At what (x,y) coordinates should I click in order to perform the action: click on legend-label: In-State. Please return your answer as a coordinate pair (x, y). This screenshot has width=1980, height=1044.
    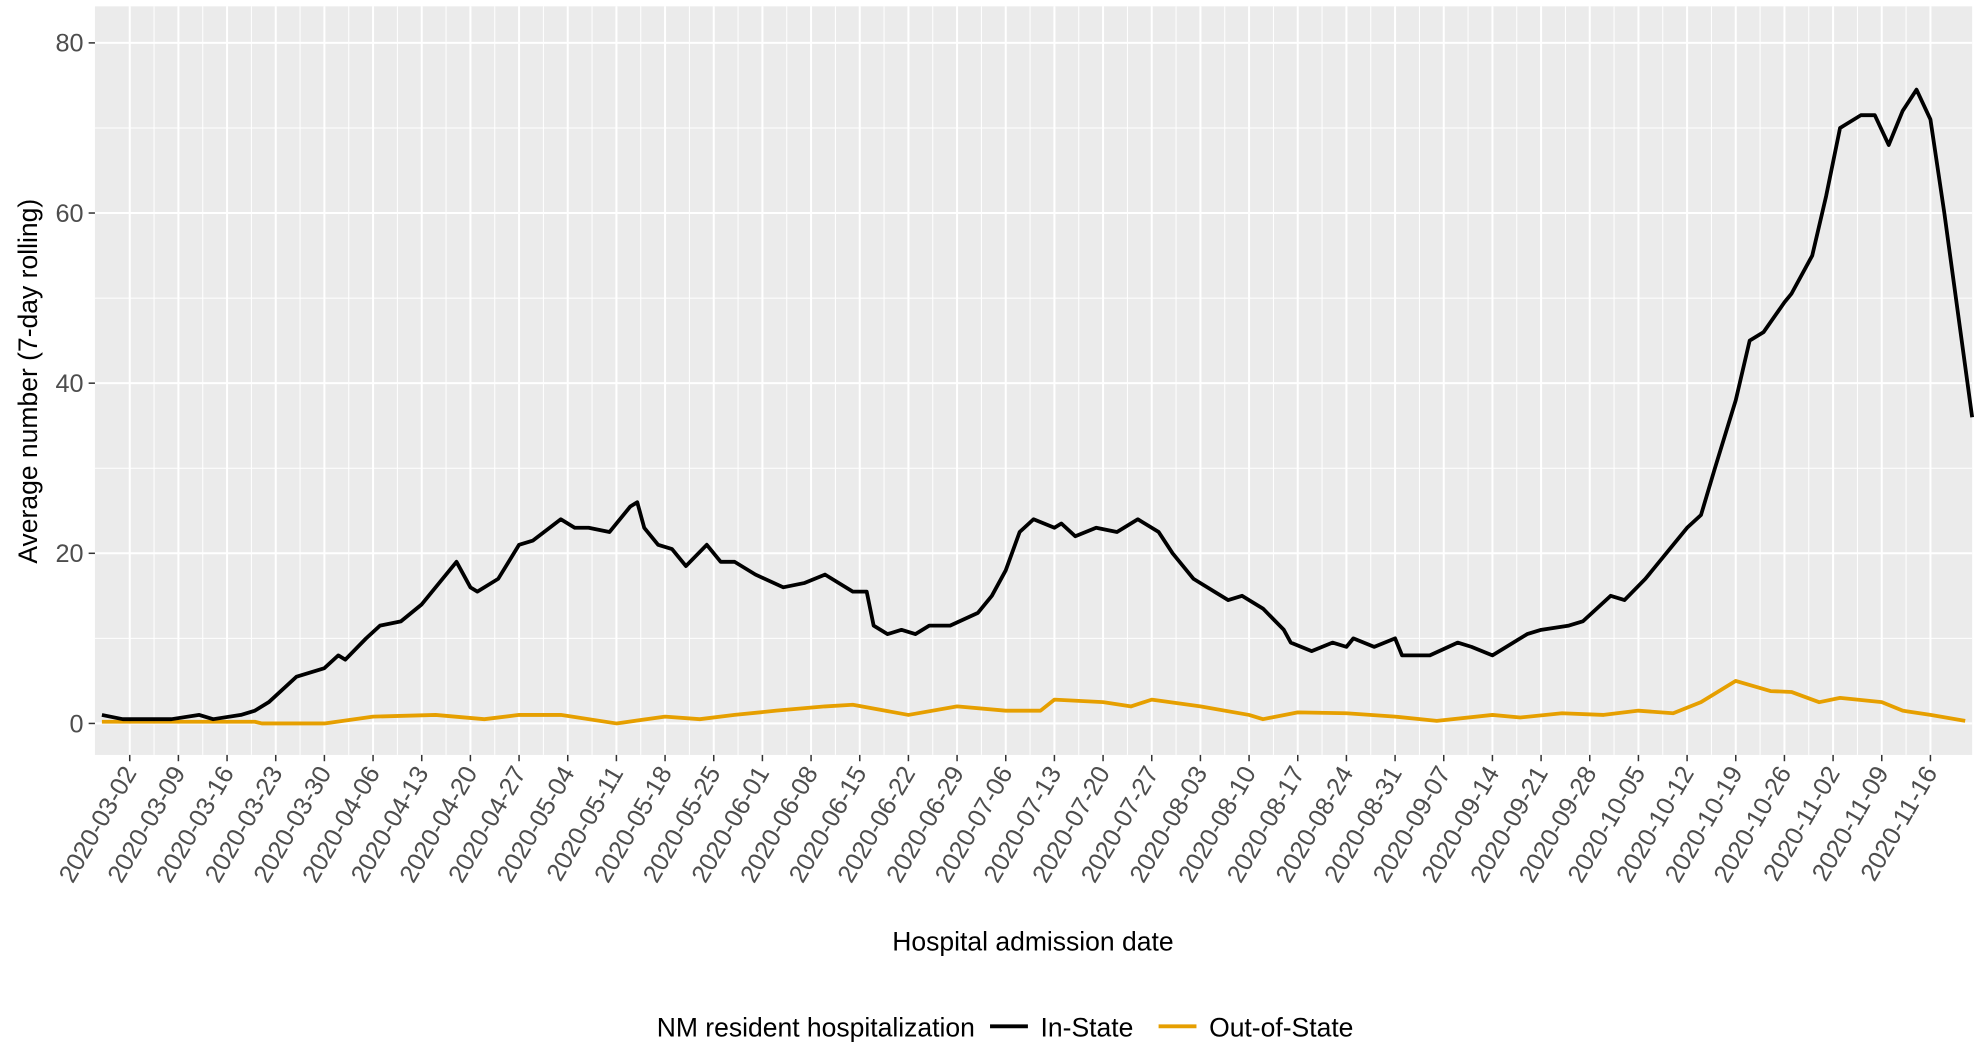
    Looking at the image, I should click on (1087, 1027).